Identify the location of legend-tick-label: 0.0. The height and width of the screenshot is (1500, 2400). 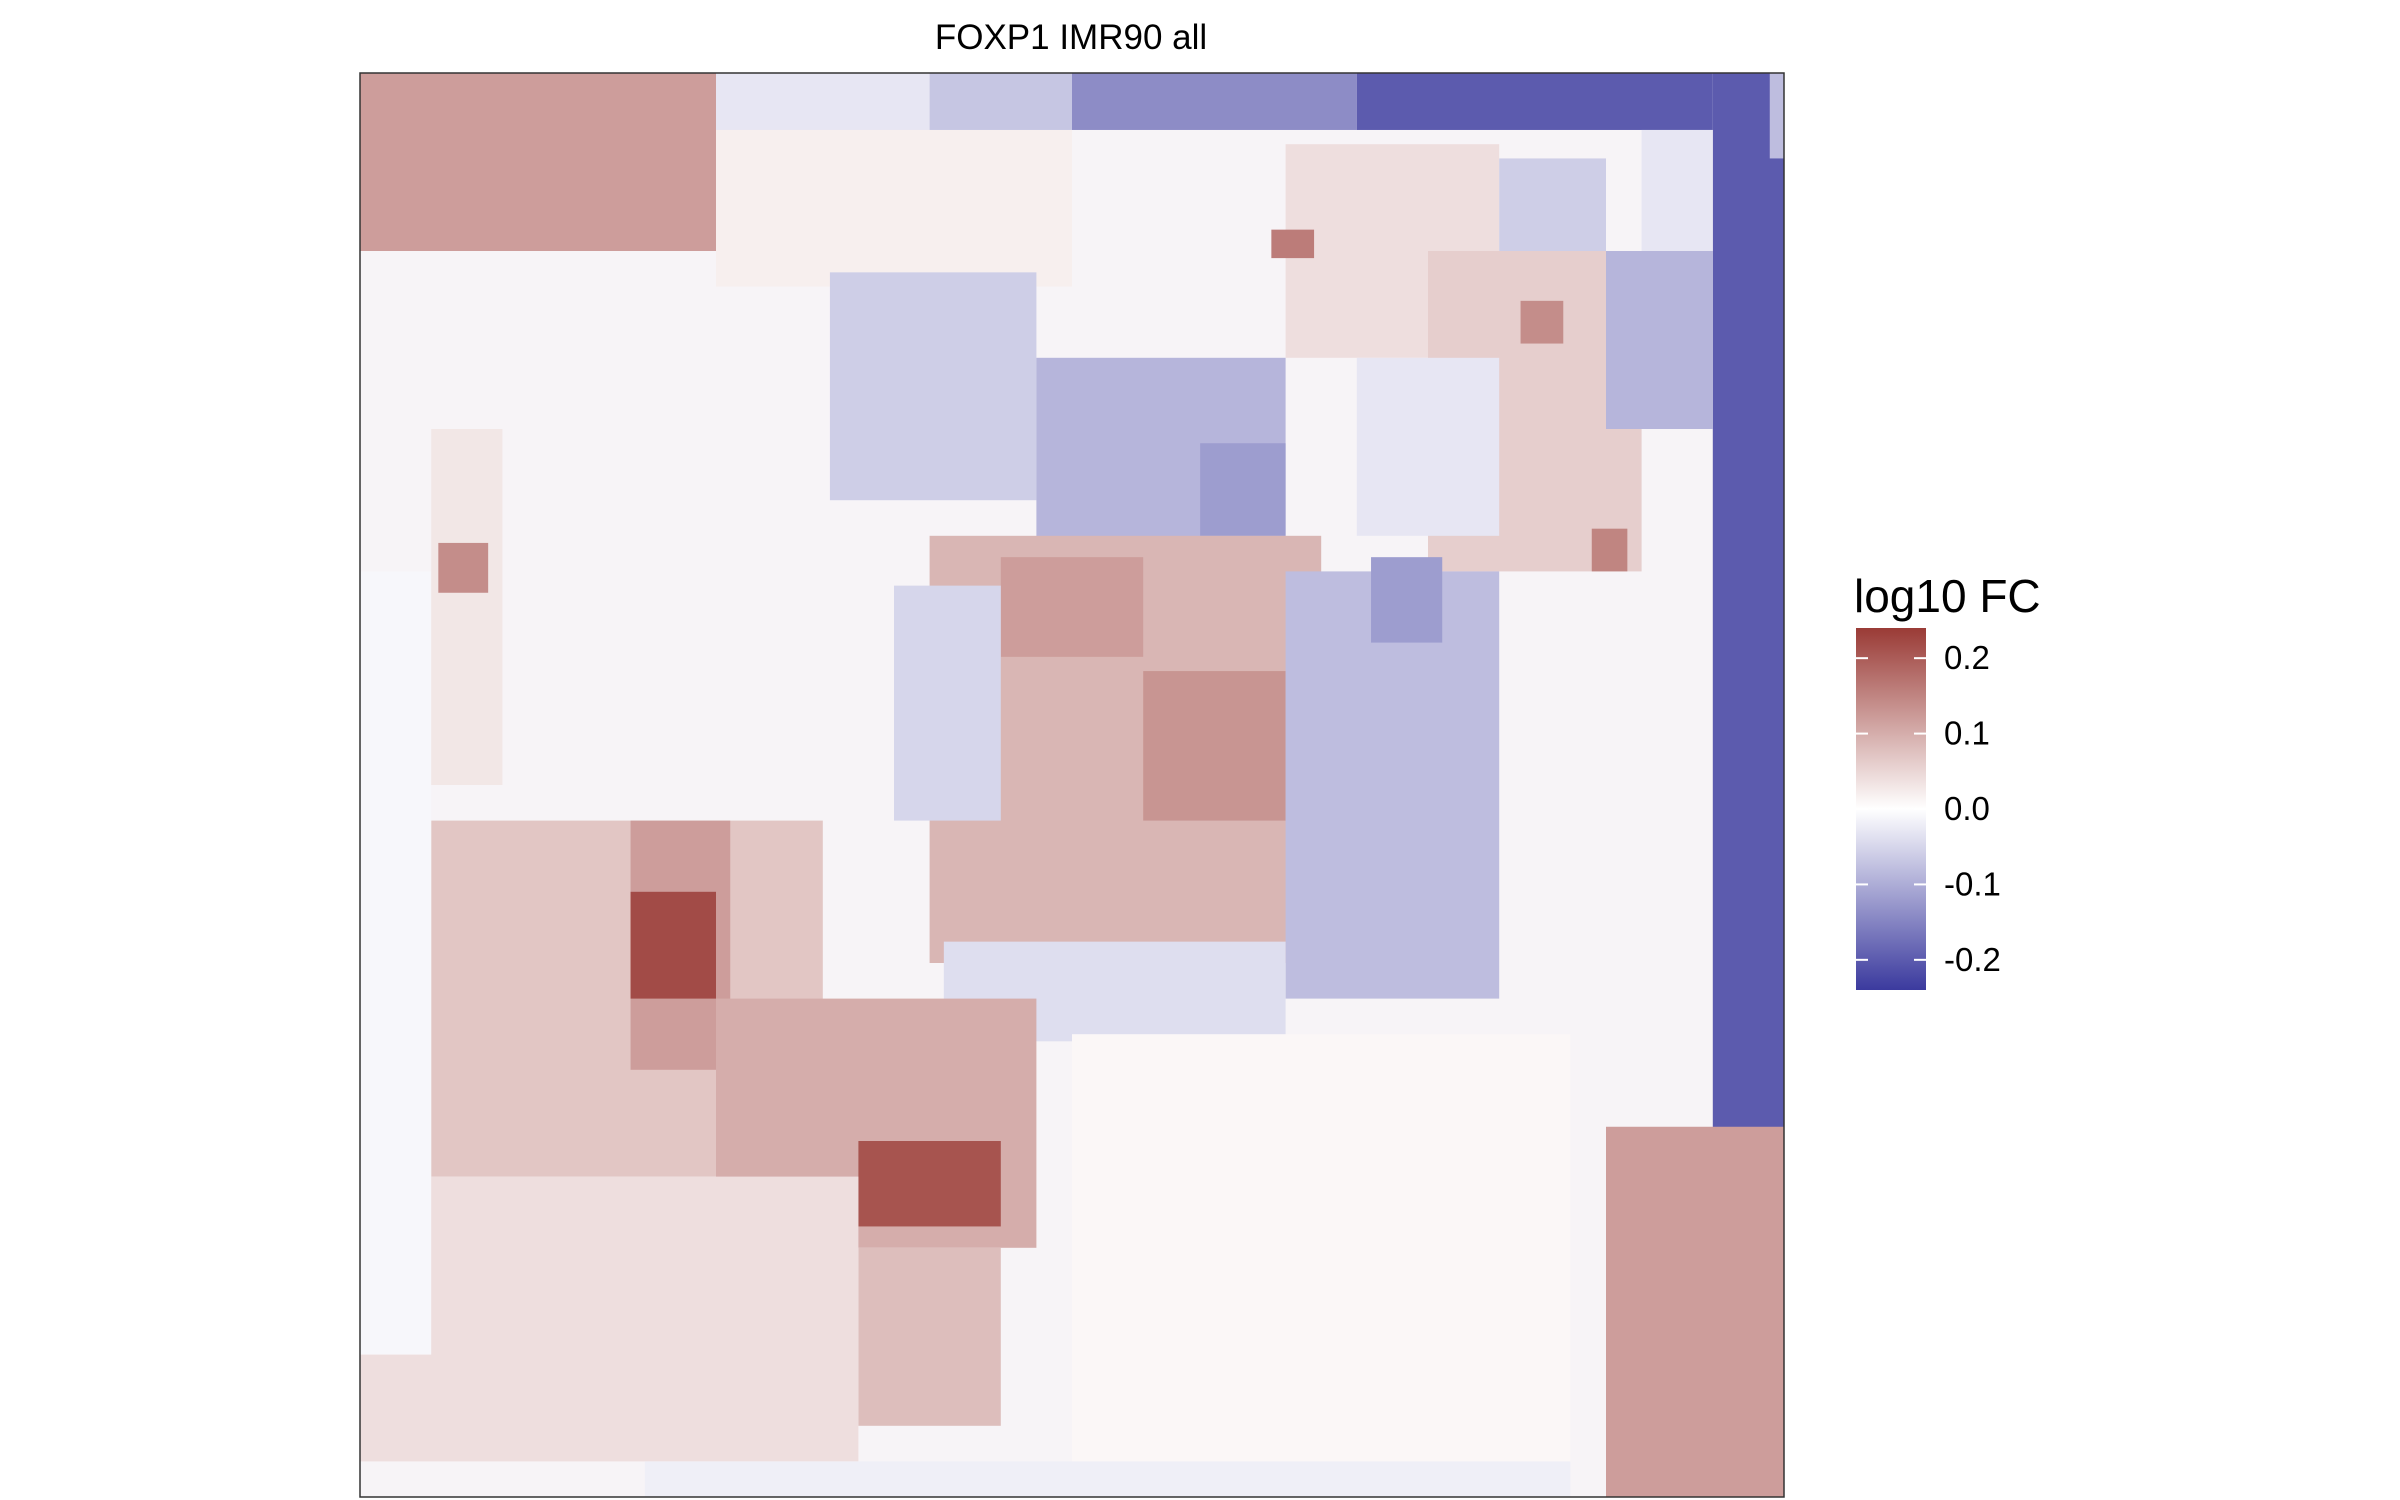
(1967, 808).